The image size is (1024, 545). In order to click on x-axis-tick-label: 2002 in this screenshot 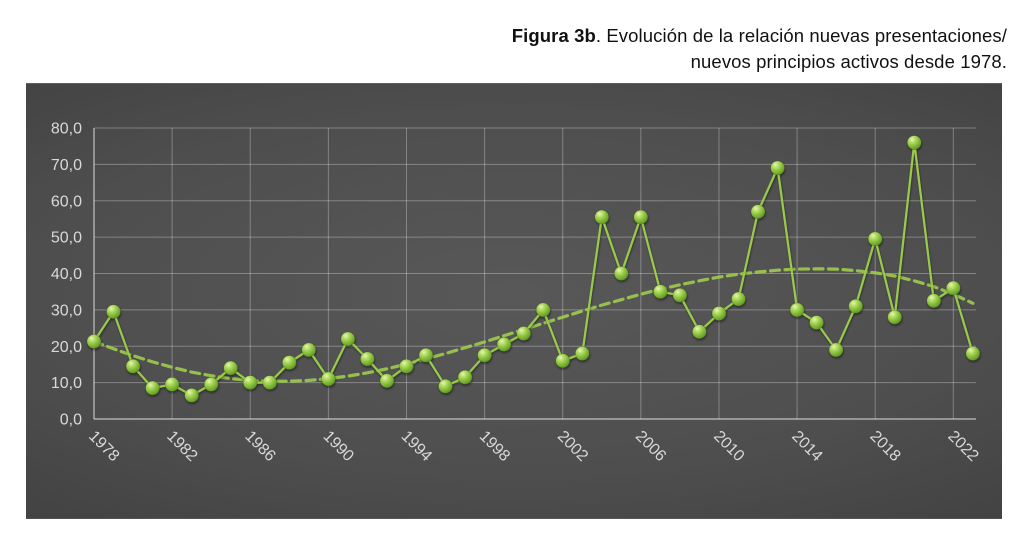, I will do `click(572, 446)`.